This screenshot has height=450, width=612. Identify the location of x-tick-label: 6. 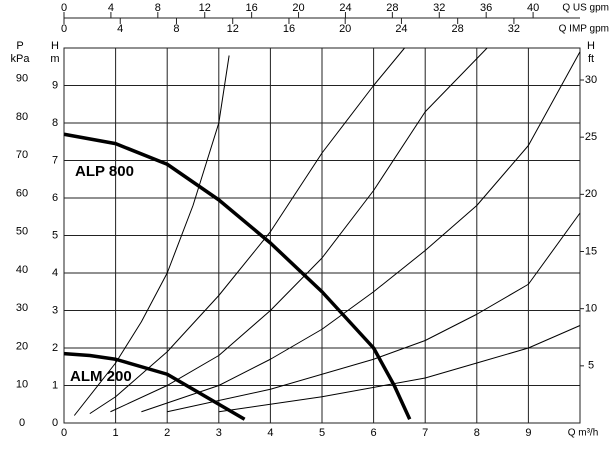
(374, 433).